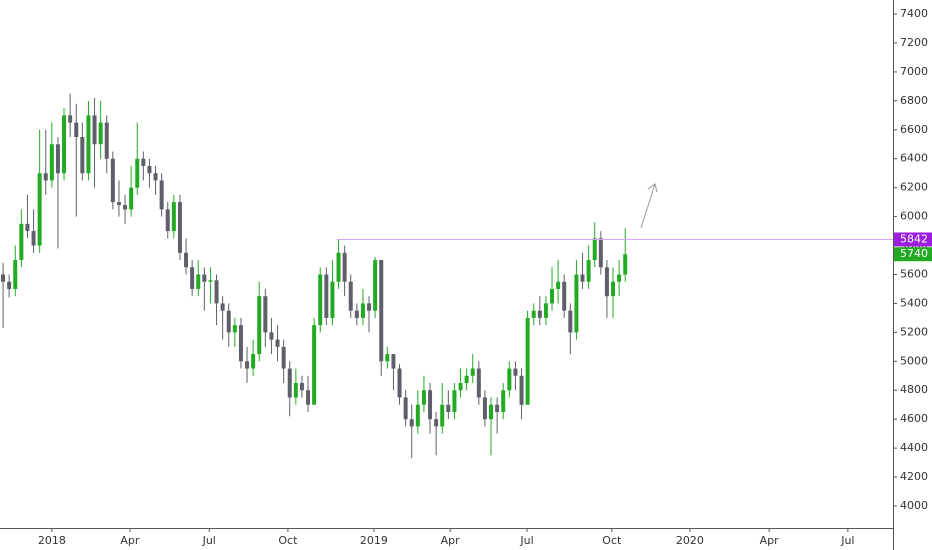  I want to click on y-tick-label: 4800, so click(914, 389).